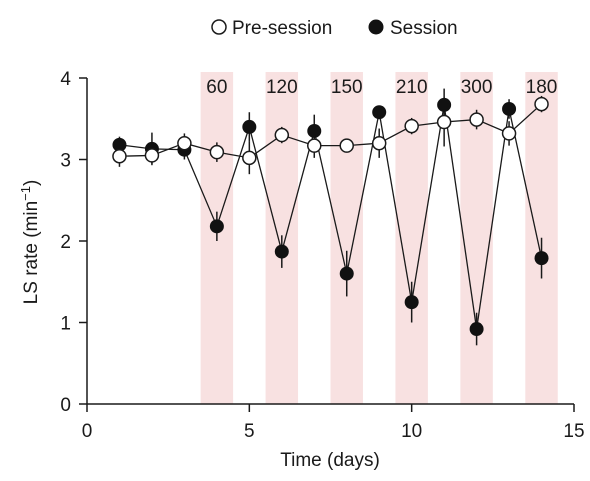 The image size is (590, 481). I want to click on x-tick-label: 10, so click(411, 431).